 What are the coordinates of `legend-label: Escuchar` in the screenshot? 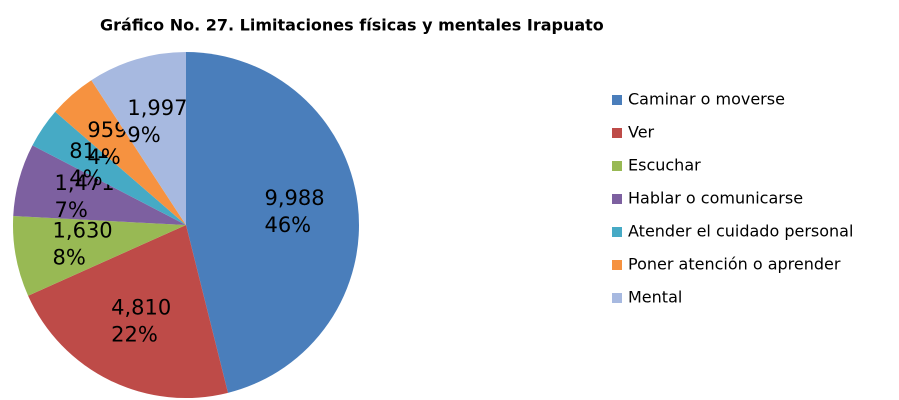 It's located at (664, 165).